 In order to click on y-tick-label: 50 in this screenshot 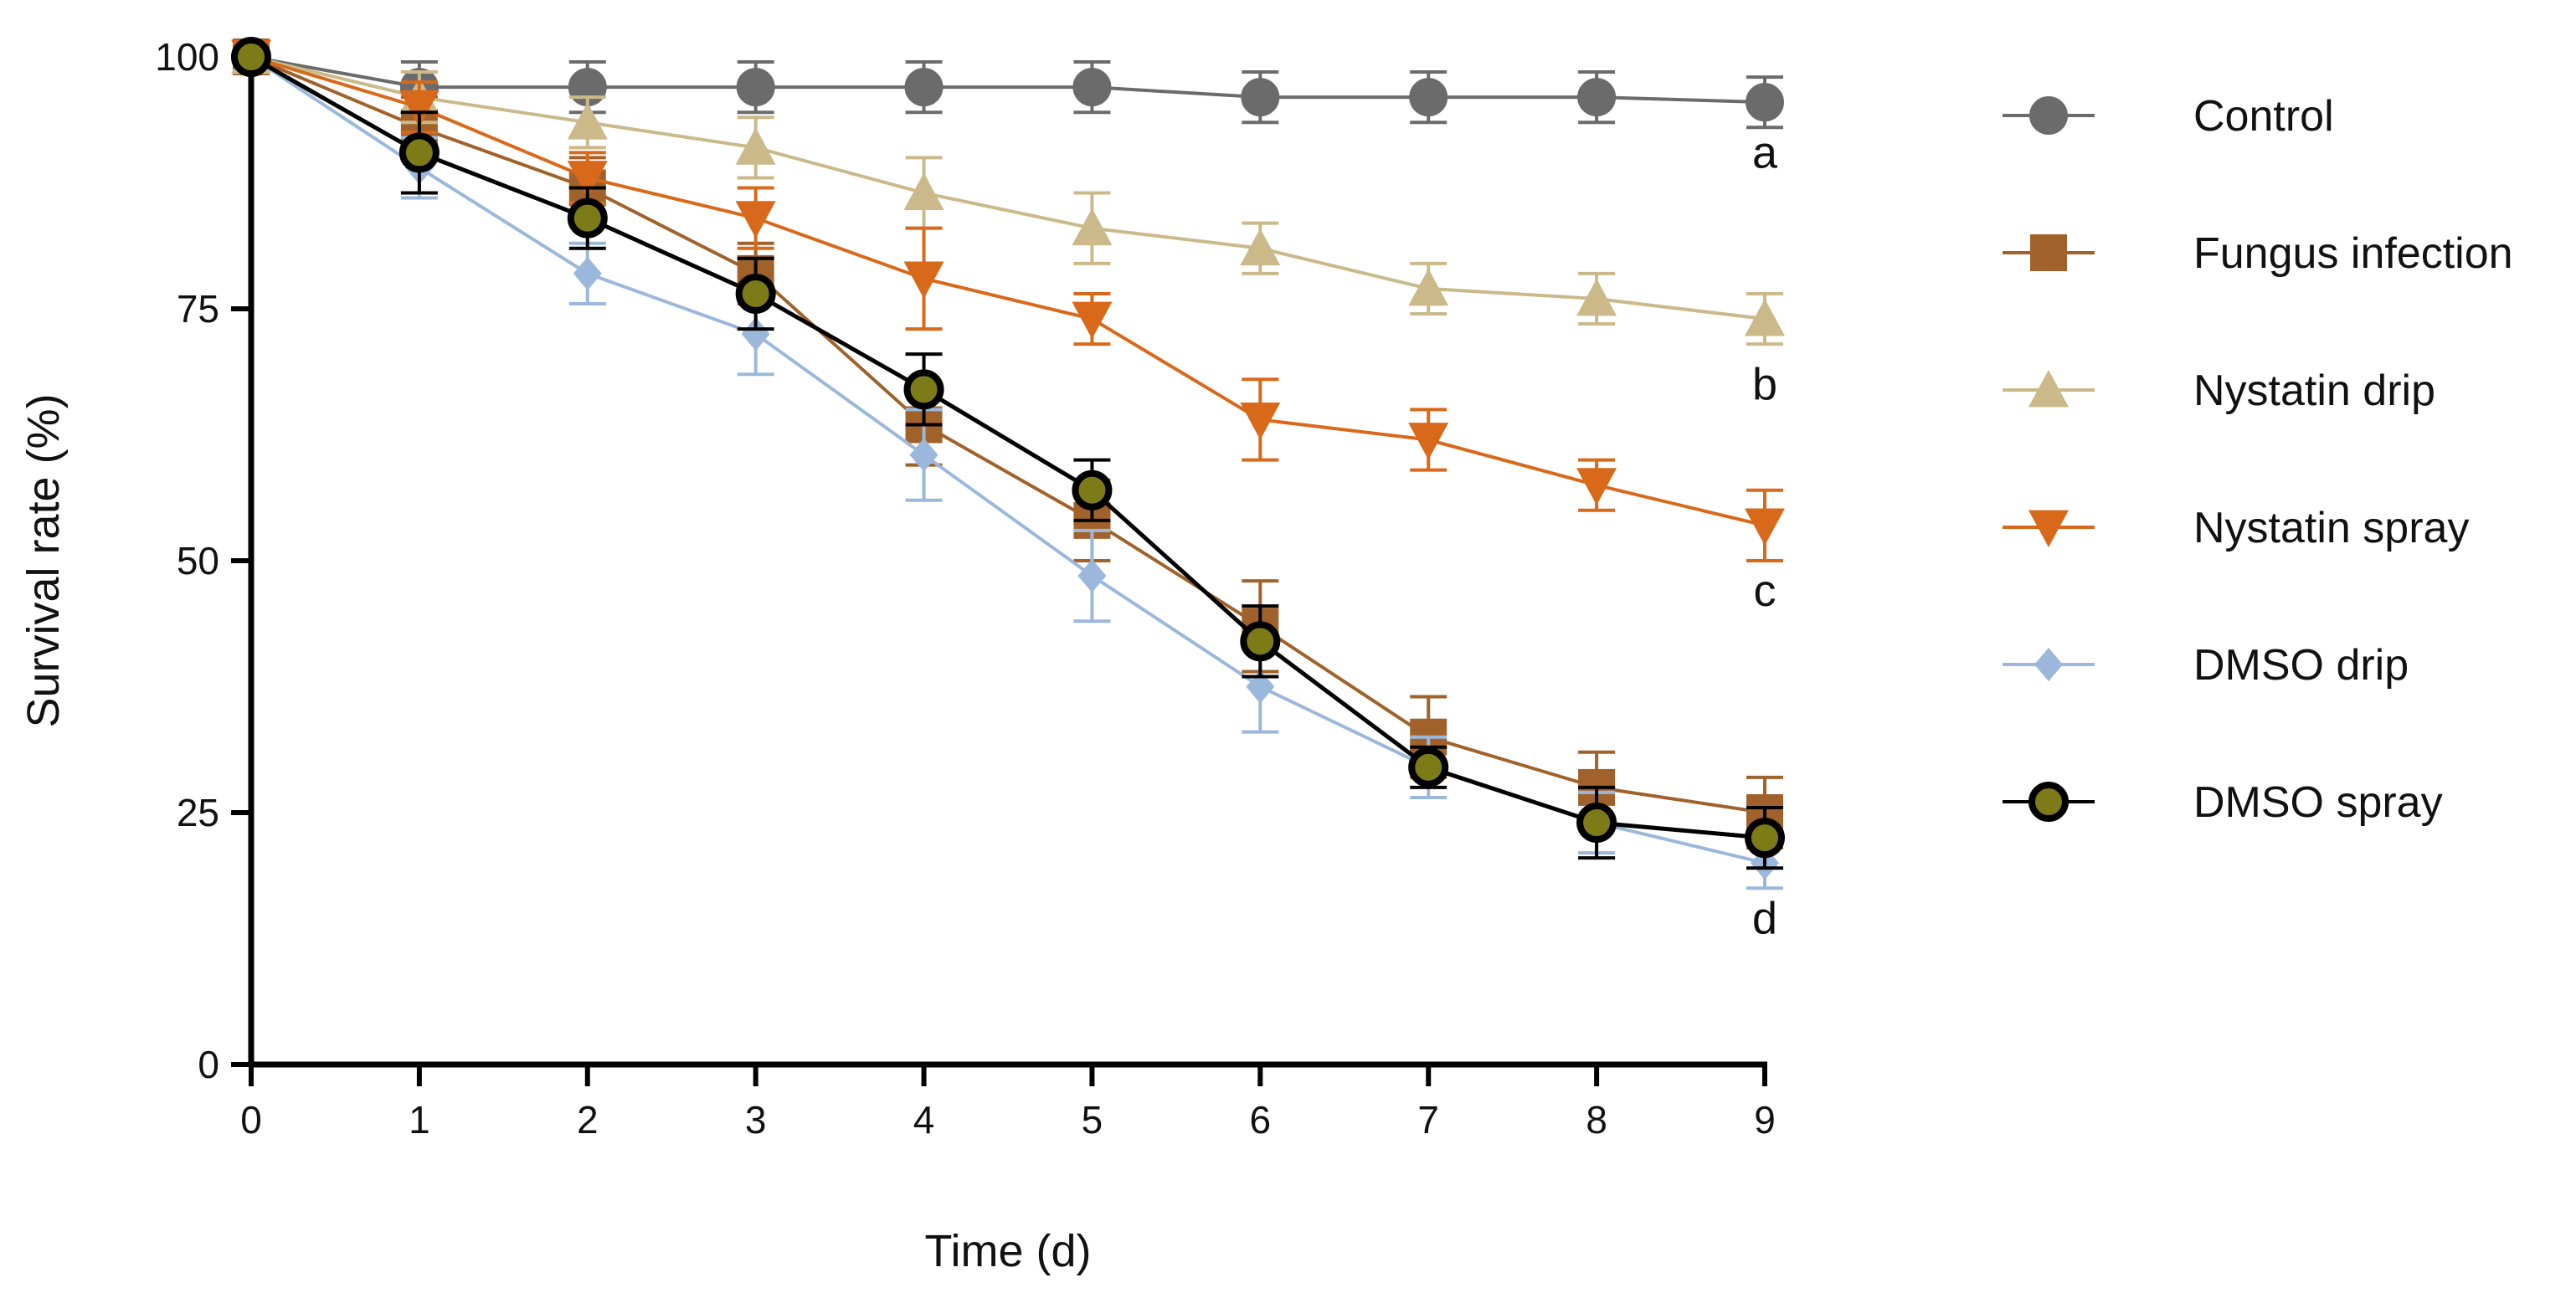, I will do `click(198, 560)`.